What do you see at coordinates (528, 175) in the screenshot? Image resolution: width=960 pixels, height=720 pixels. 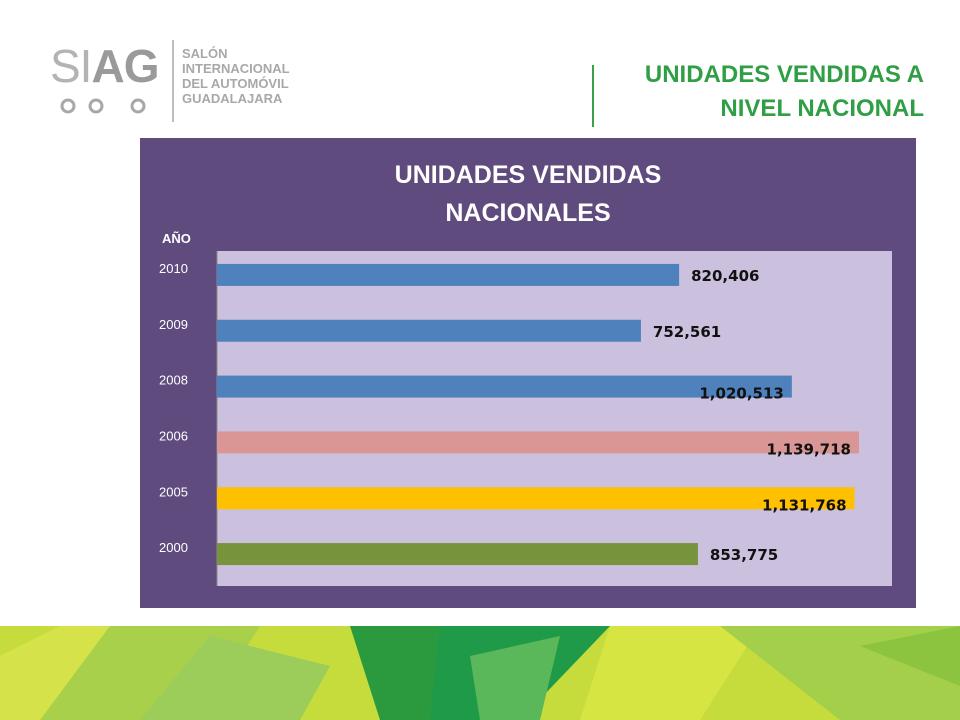 I see `chart-title-line-1: UNIDADES VENDIDAS` at bounding box center [528, 175].